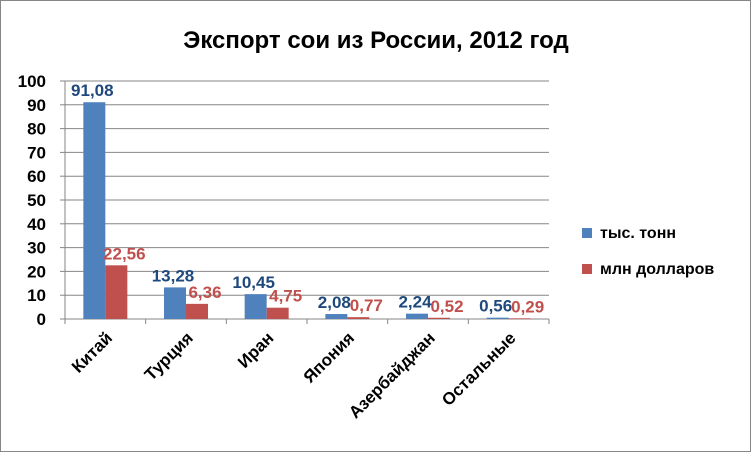 The image size is (751, 452). Describe the element at coordinates (32, 81) in the screenshot. I see `y-tick-label: 100` at that location.